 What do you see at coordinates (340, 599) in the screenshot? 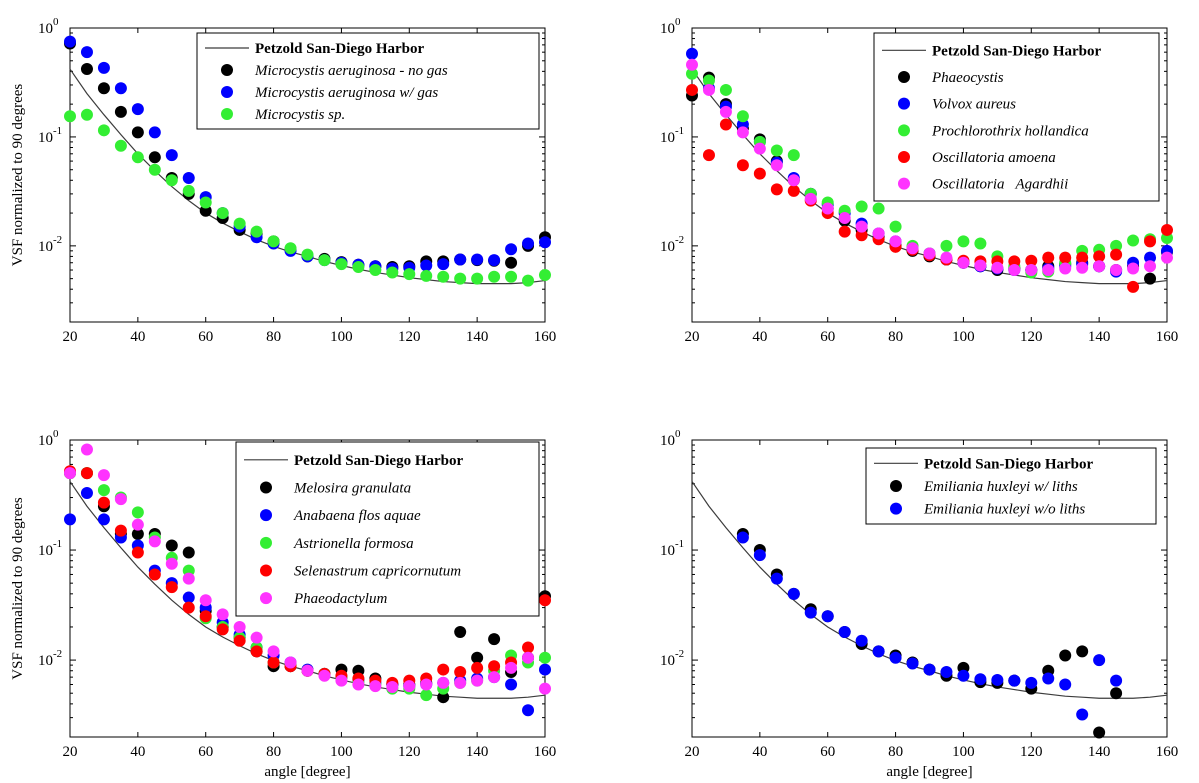
I see `legend-label: Phaeodactylum` at bounding box center [340, 599].